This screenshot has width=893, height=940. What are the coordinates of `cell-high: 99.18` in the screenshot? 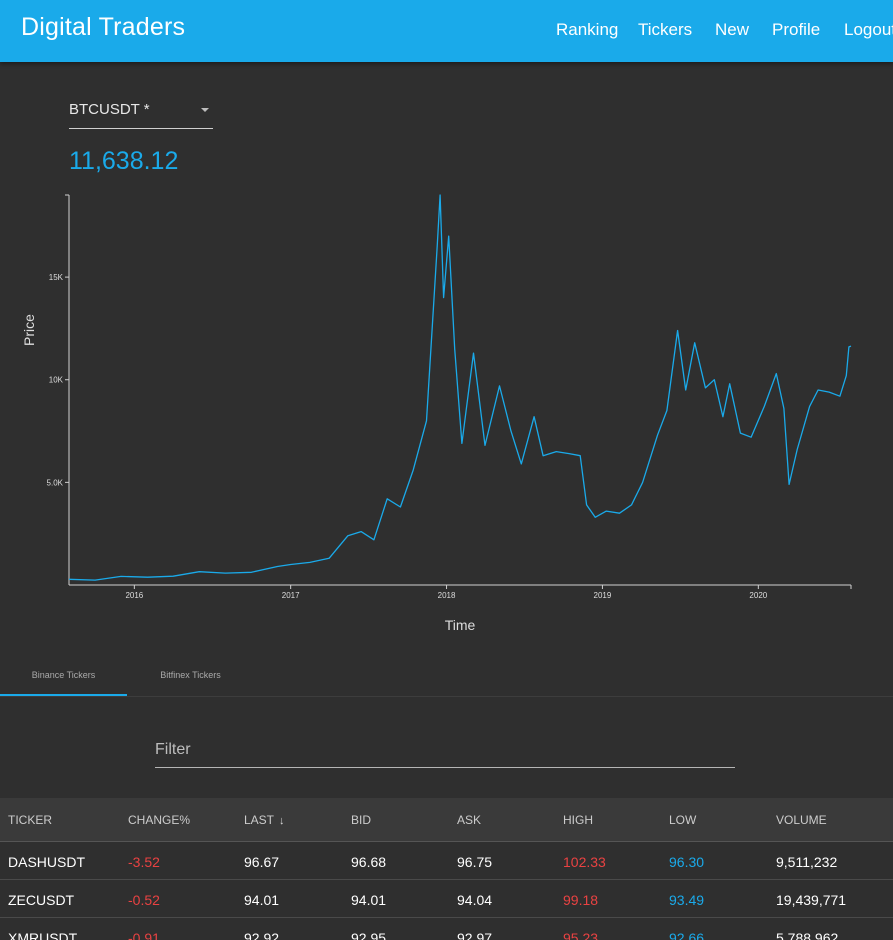 It's located at (581, 900).